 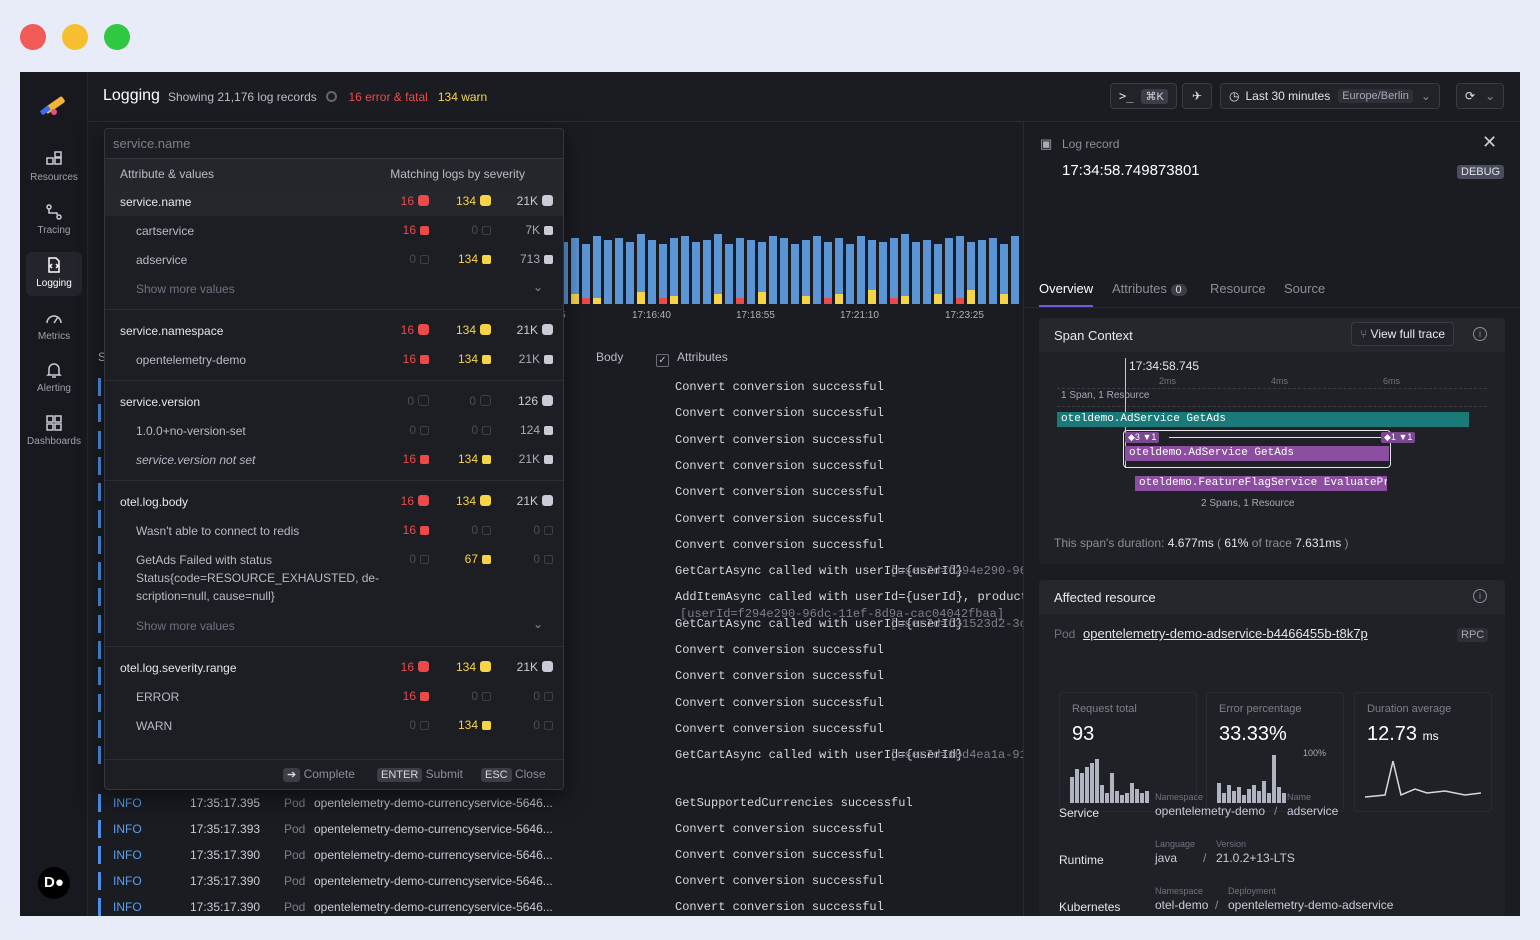 What do you see at coordinates (54, 106) in the screenshot?
I see `telescope-logo-icon` at bounding box center [54, 106].